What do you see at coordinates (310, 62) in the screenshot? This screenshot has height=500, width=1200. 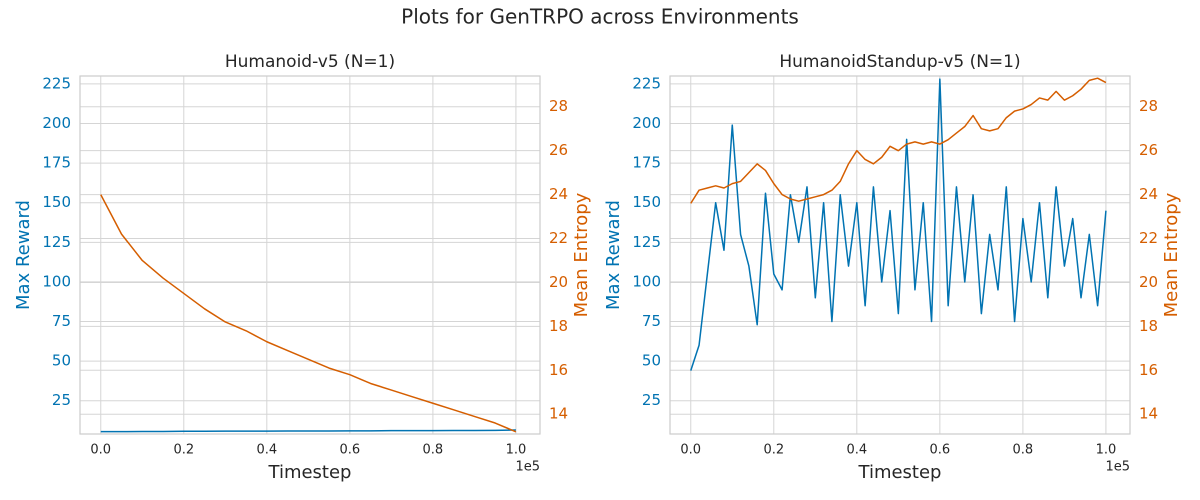 I see `chart-title: Humanoid-v5 (N=1)` at bounding box center [310, 62].